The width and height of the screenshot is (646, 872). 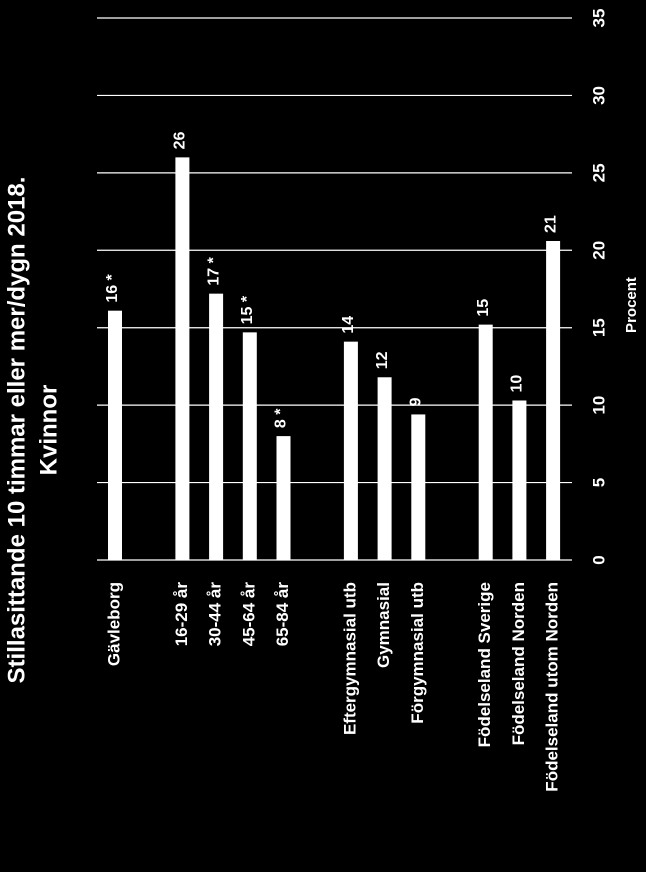 What do you see at coordinates (213, 270) in the screenshot?
I see `value-label: 17 *` at bounding box center [213, 270].